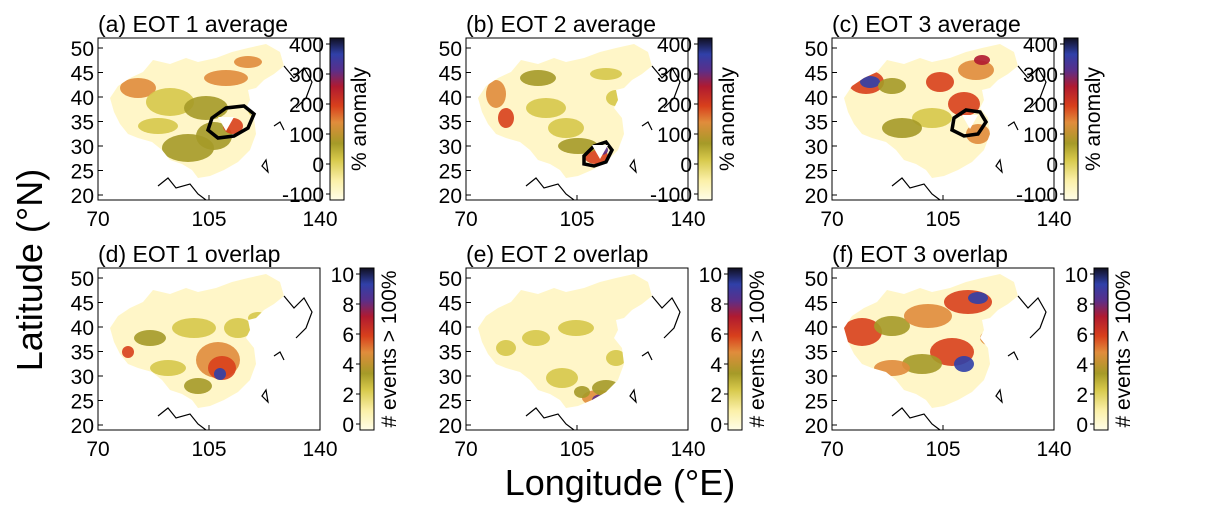 The height and width of the screenshot is (507, 1221). Describe the element at coordinates (29, 270) in the screenshot. I see `y-axis-label: Latitude (°N)` at that location.